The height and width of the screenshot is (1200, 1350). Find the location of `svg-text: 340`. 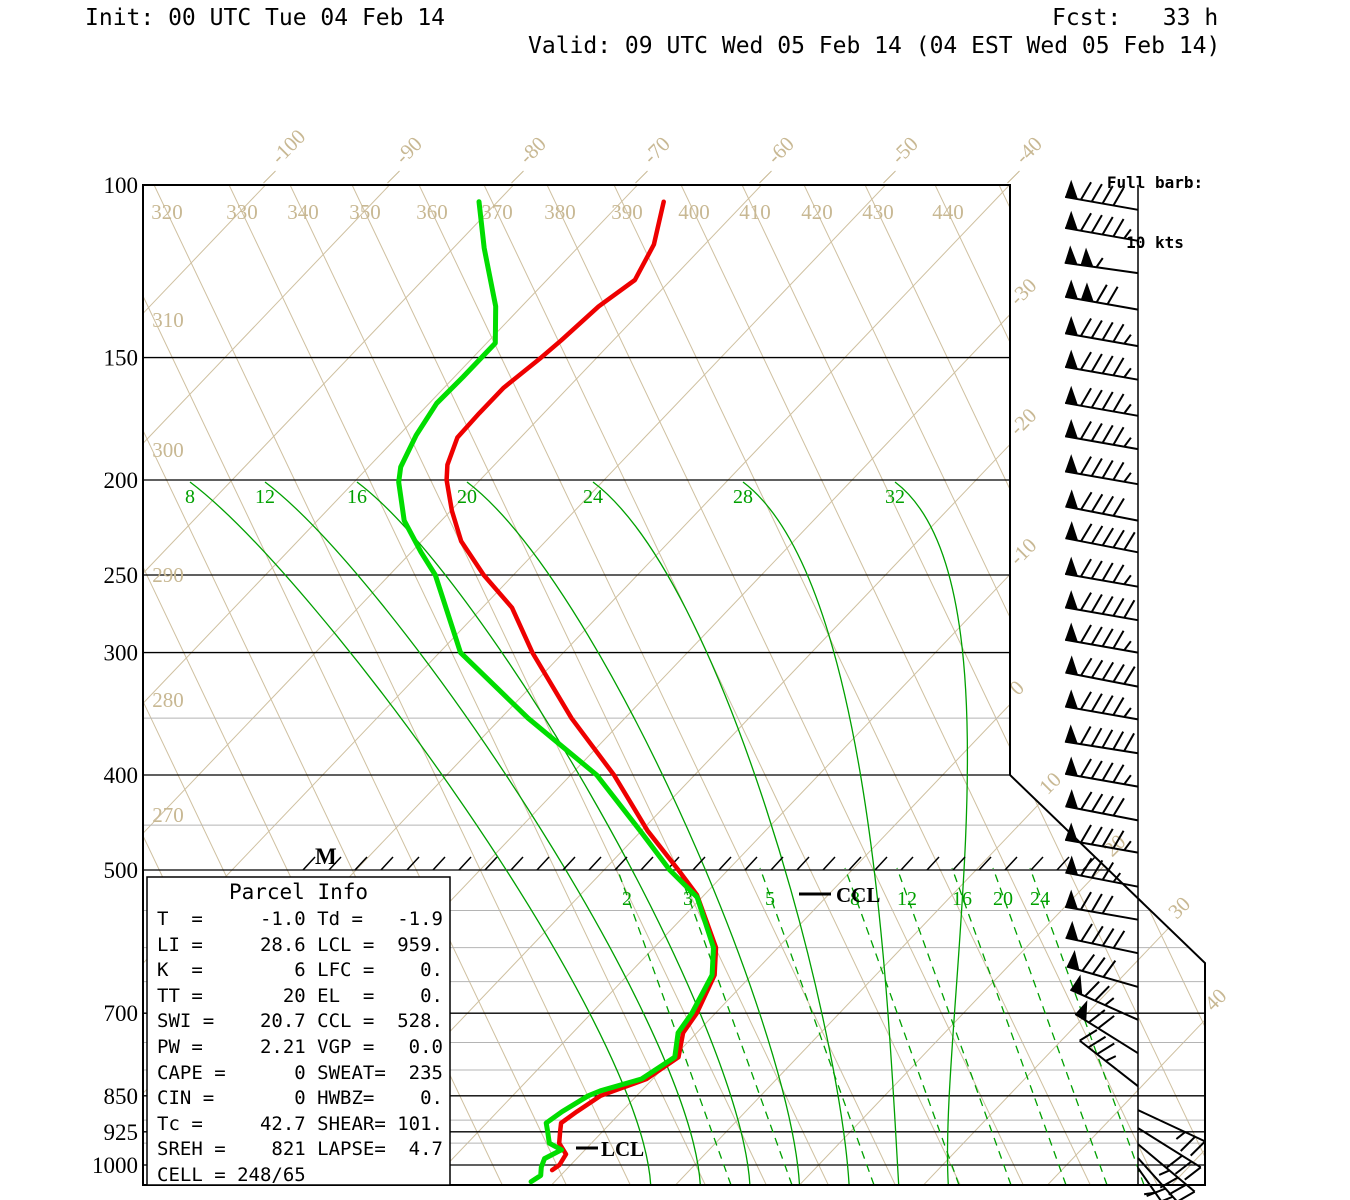

svg-text: 340 is located at coordinates (303, 212).